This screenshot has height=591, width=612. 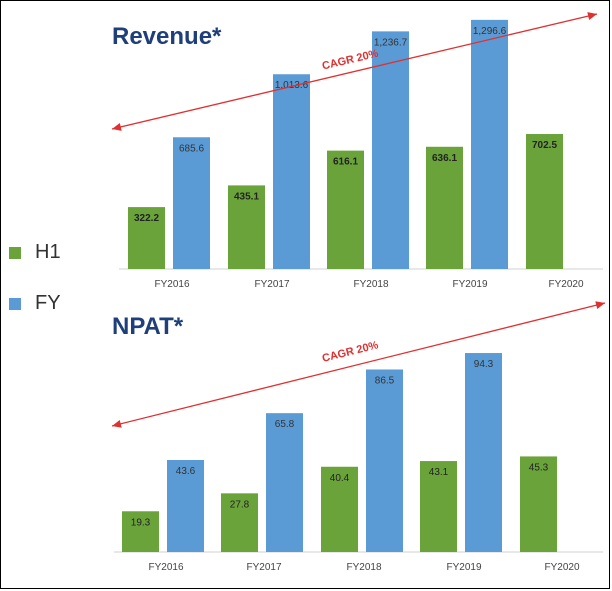 I want to click on data-label-h1-fy2018: 616.1, so click(x=345, y=162).